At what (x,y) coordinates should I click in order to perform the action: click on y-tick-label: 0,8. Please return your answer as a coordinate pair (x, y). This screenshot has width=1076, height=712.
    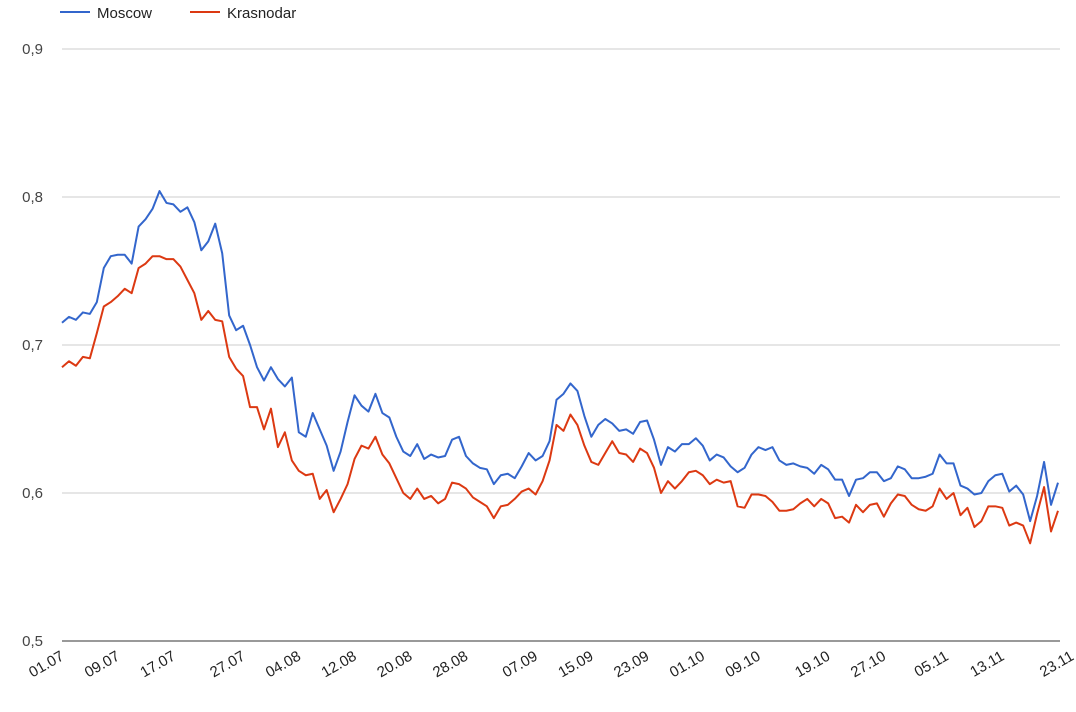
    Looking at the image, I should click on (32, 197).